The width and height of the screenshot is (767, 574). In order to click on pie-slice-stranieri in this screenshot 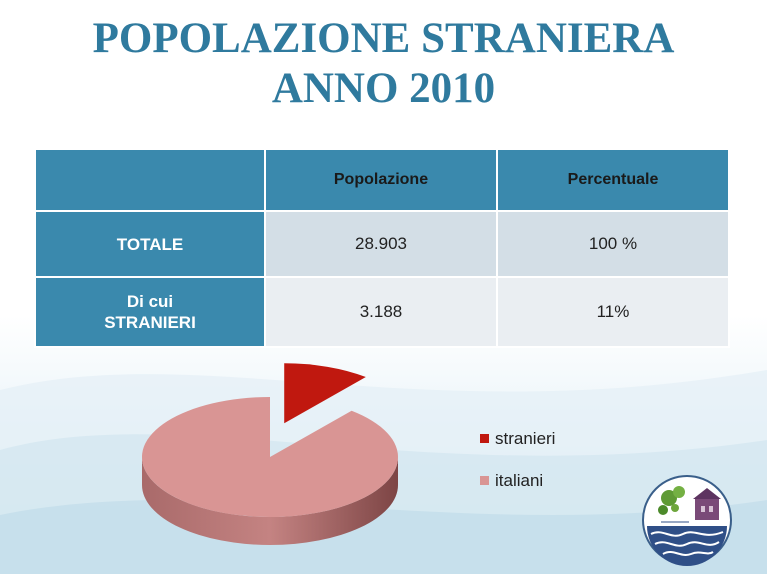, I will do `click(325, 393)`.